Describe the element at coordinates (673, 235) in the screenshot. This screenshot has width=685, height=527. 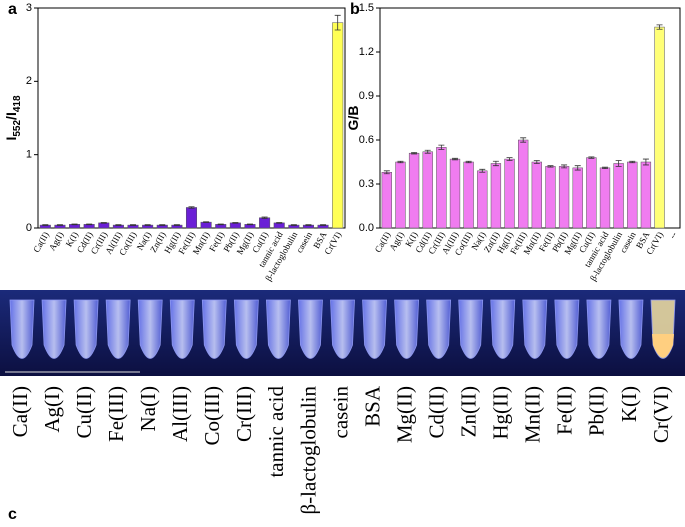
I see `x-tick-label: --` at that location.